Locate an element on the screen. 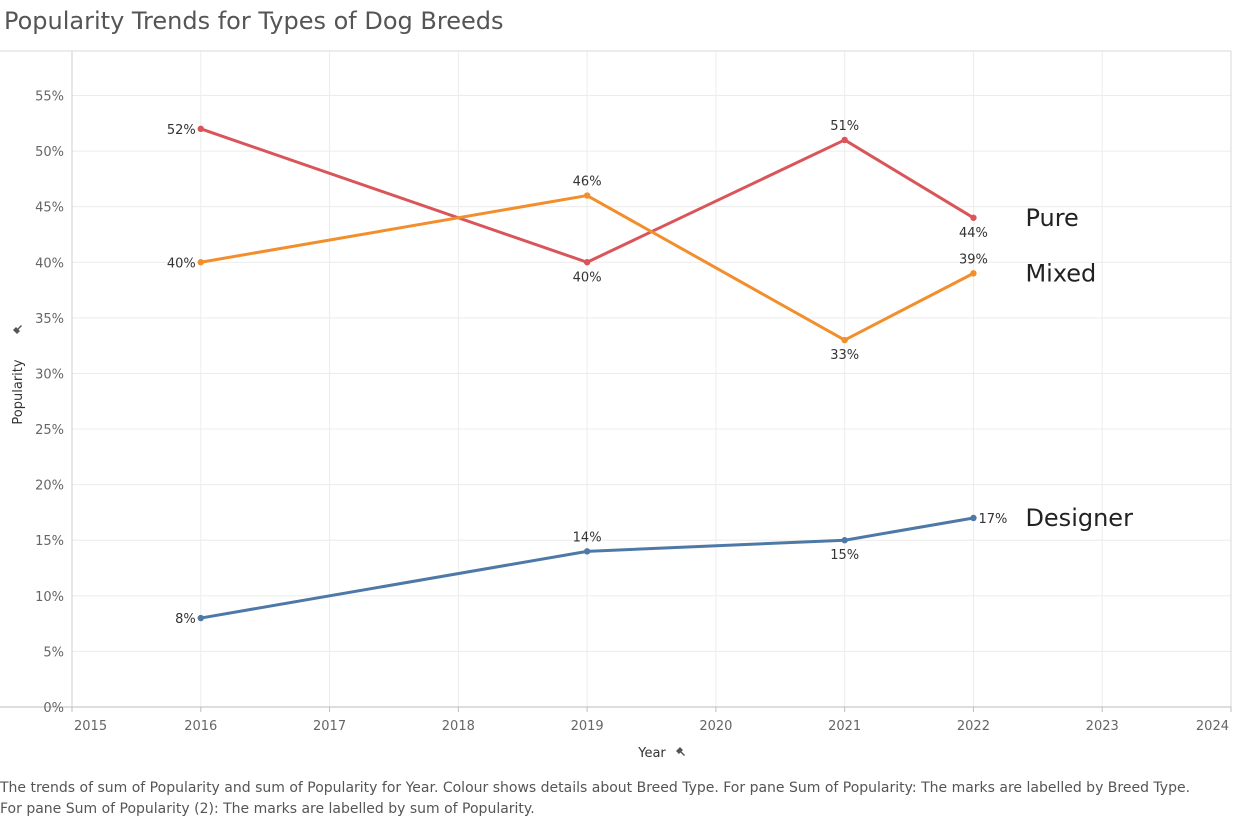 This screenshot has width=1233, height=821. x-tick-label: 2015 is located at coordinates (90, 726).